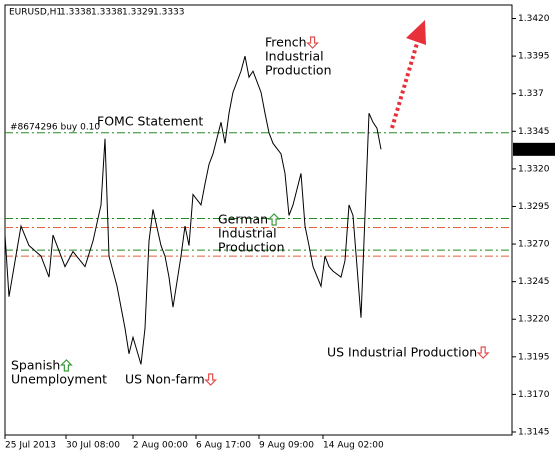 This screenshot has height=455, width=557. Describe the element at coordinates (286, 42) in the screenshot. I see `annotation: French` at that location.